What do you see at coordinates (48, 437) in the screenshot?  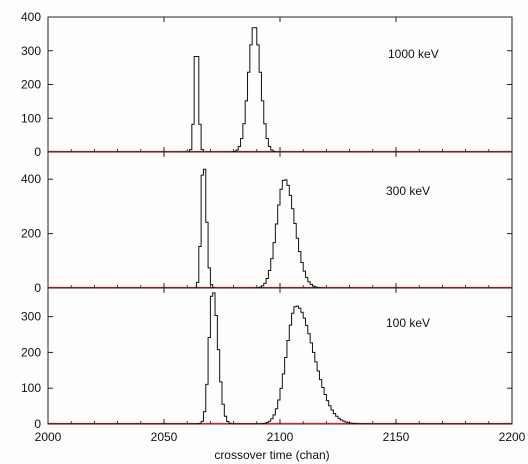 I see `x-tick-label: 2000` at bounding box center [48, 437].